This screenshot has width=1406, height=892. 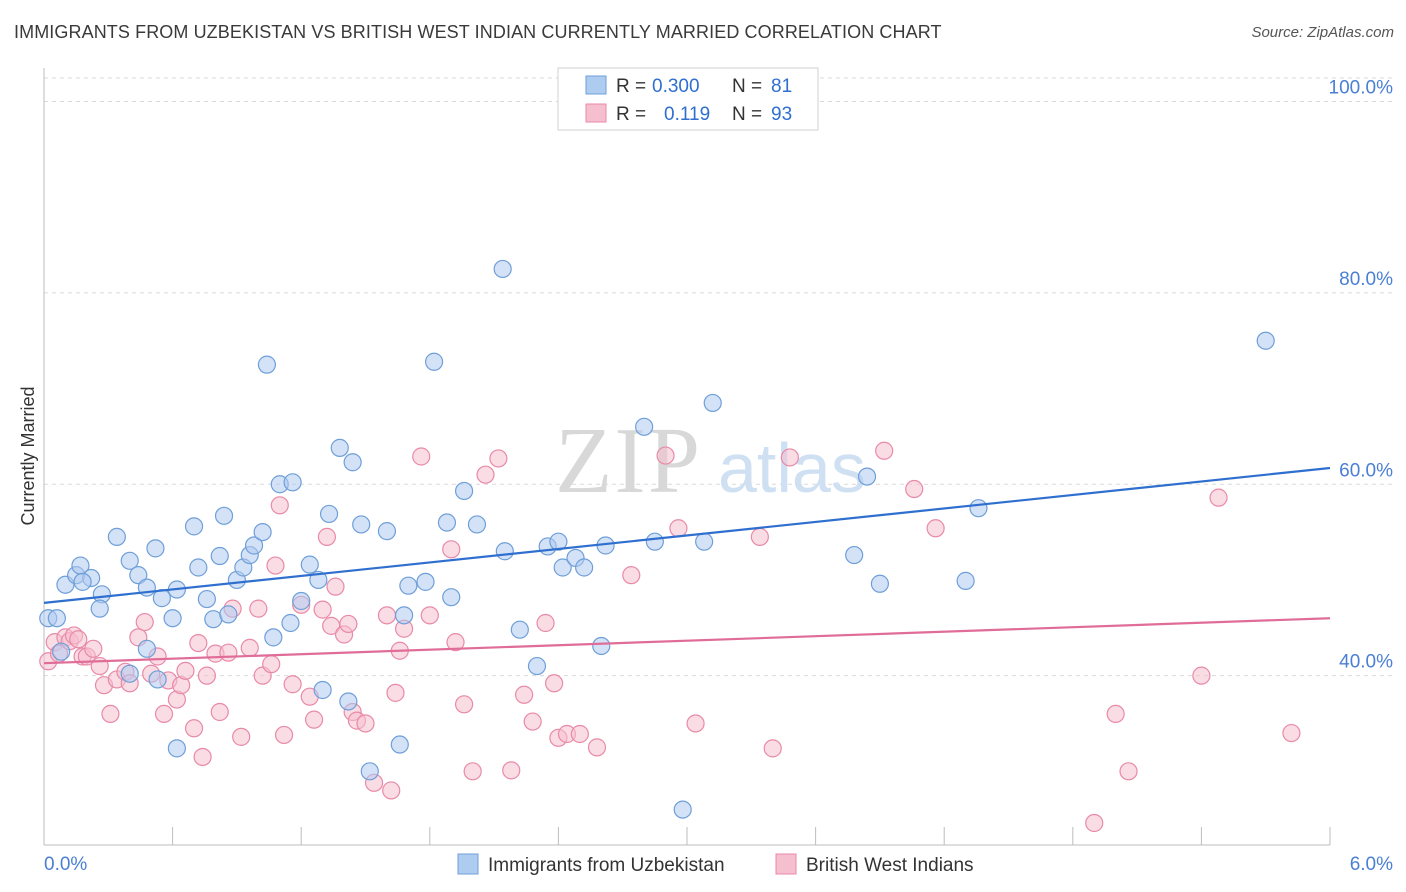 What do you see at coordinates (747, 114) in the screenshot?
I see `legend-n-label: N =` at bounding box center [747, 114].